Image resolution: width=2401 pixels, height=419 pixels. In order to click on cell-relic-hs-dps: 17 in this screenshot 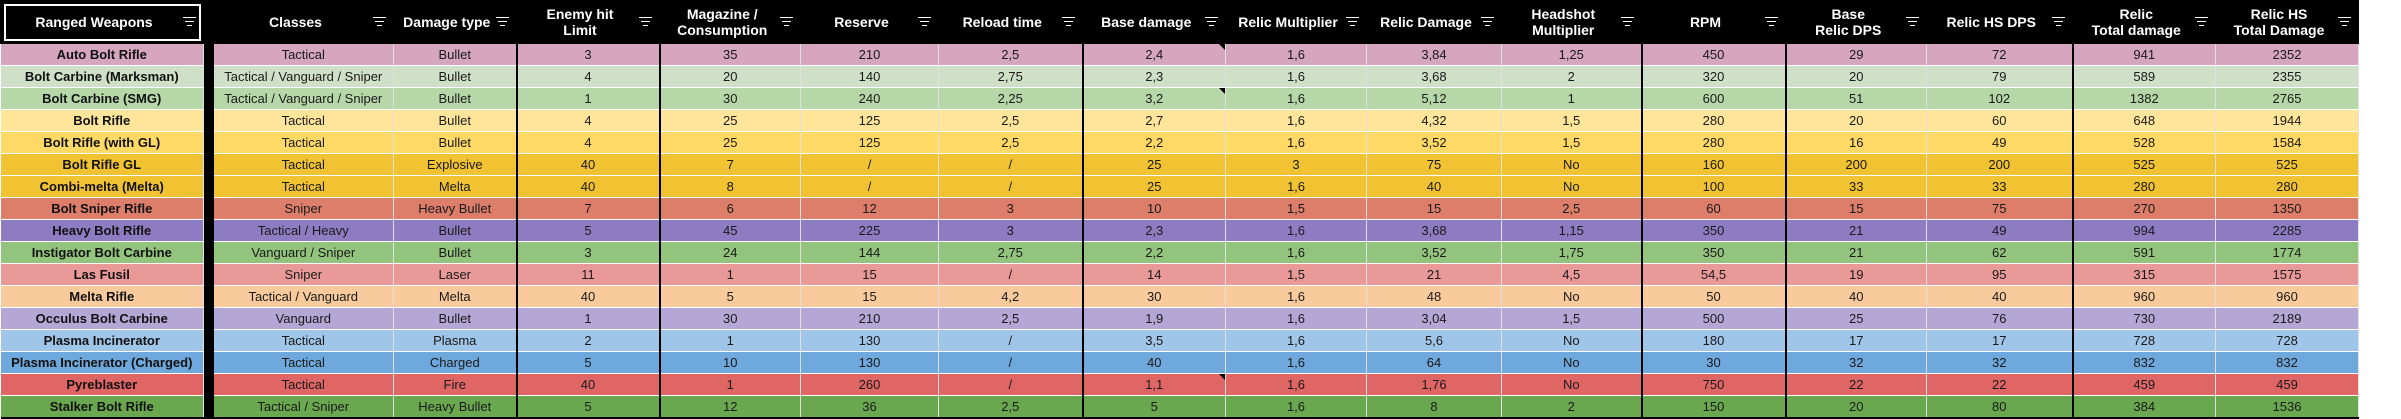, I will do `click(1999, 340)`.